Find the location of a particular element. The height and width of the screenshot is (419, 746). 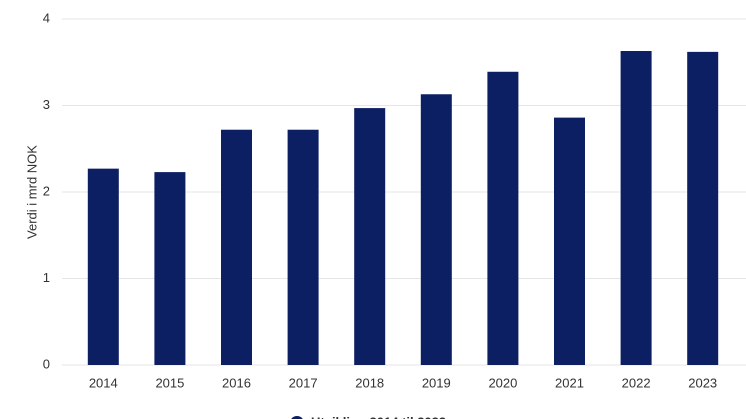

x-tick-label: 2018 is located at coordinates (369, 382).